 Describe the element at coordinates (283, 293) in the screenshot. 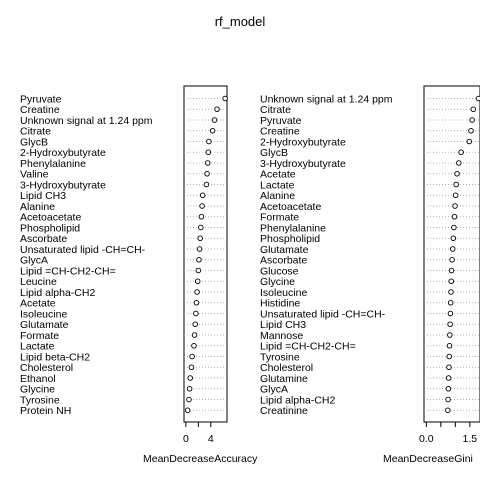

I see `category-label: Isoleucine` at that location.